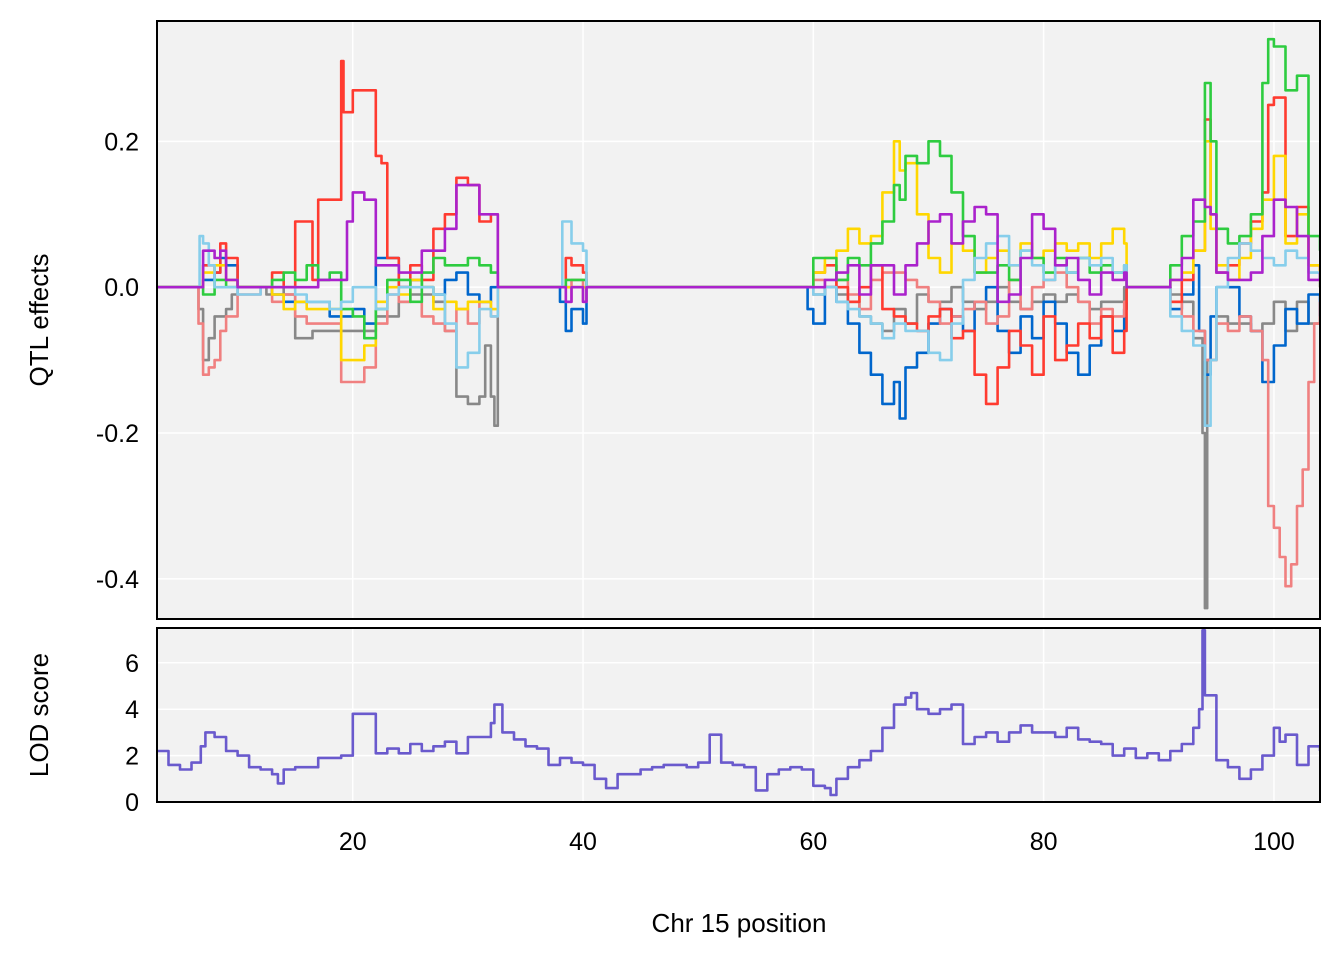  What do you see at coordinates (1044, 842) in the screenshot?
I see `x-tick-label: 80` at bounding box center [1044, 842].